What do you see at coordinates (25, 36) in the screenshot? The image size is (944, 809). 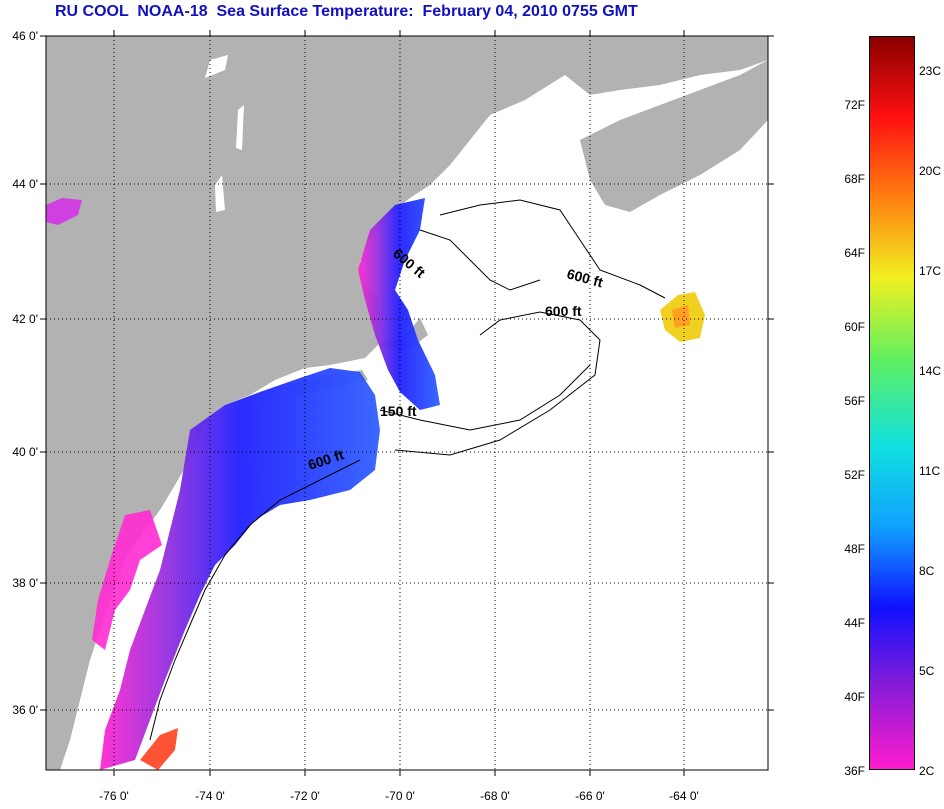 I see `latitude-label: 46 0'` at bounding box center [25, 36].